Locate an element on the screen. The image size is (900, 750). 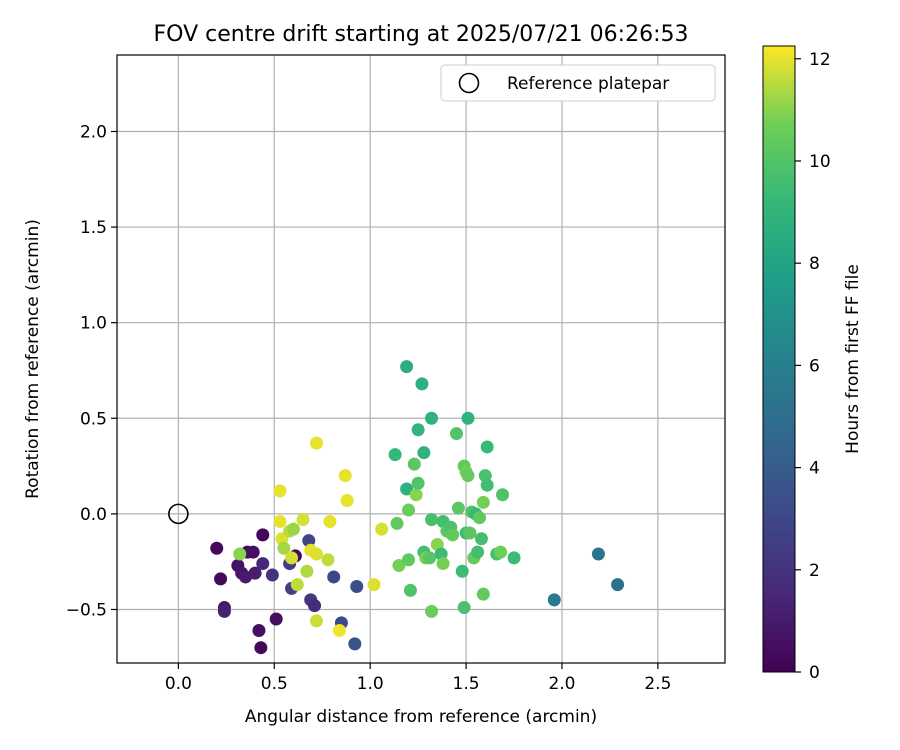
x-tick-label: 0.5 is located at coordinates (274, 684).